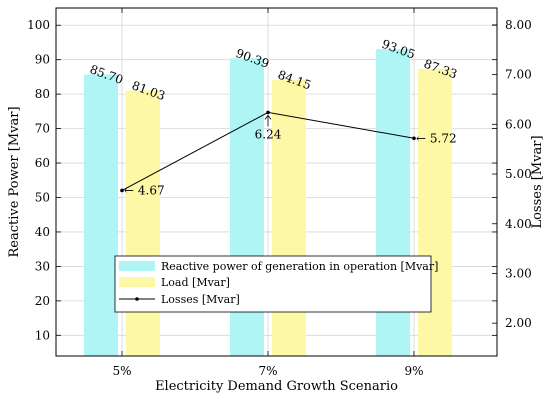  What do you see at coordinates (42, 163) in the screenshot?
I see `y-tick-label: 60` at bounding box center [42, 163].